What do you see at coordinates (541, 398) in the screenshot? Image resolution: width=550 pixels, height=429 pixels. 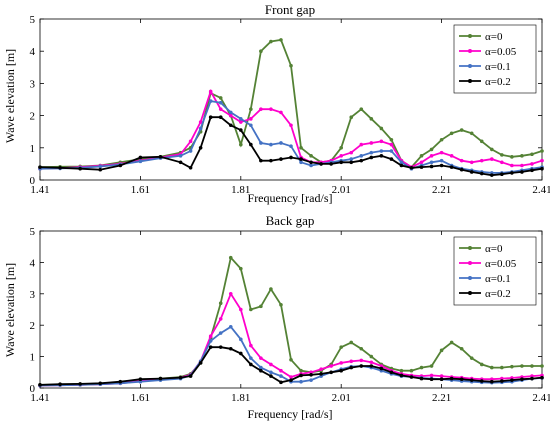 I see `x-tick-label: 2.41` at bounding box center [541, 398].